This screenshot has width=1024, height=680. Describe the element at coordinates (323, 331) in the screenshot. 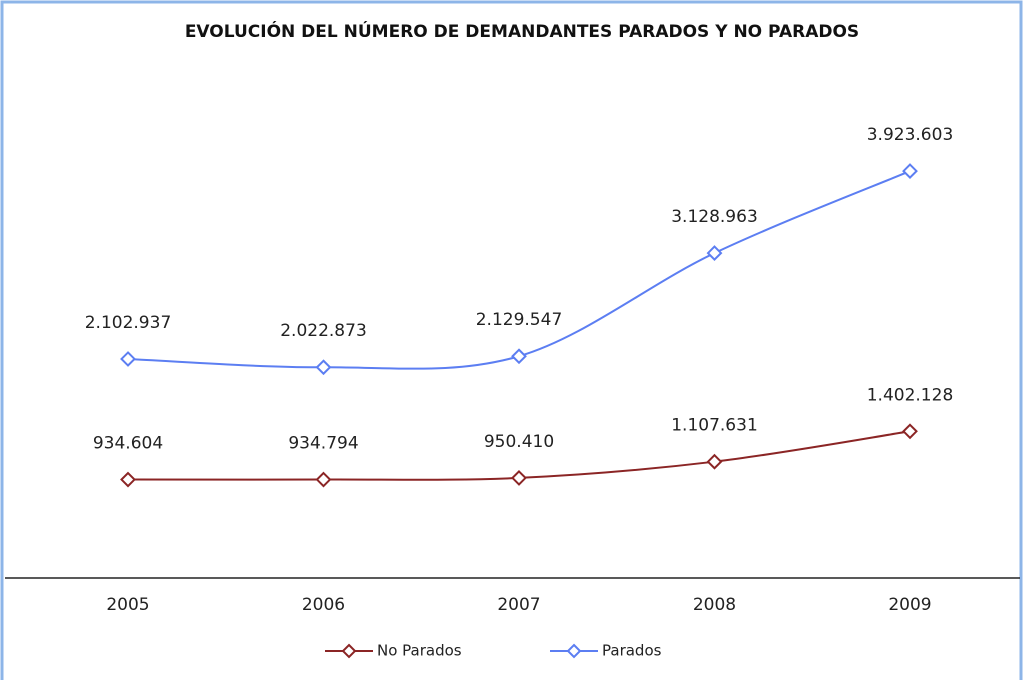

I see `data-label: 2.022.873` at that location.